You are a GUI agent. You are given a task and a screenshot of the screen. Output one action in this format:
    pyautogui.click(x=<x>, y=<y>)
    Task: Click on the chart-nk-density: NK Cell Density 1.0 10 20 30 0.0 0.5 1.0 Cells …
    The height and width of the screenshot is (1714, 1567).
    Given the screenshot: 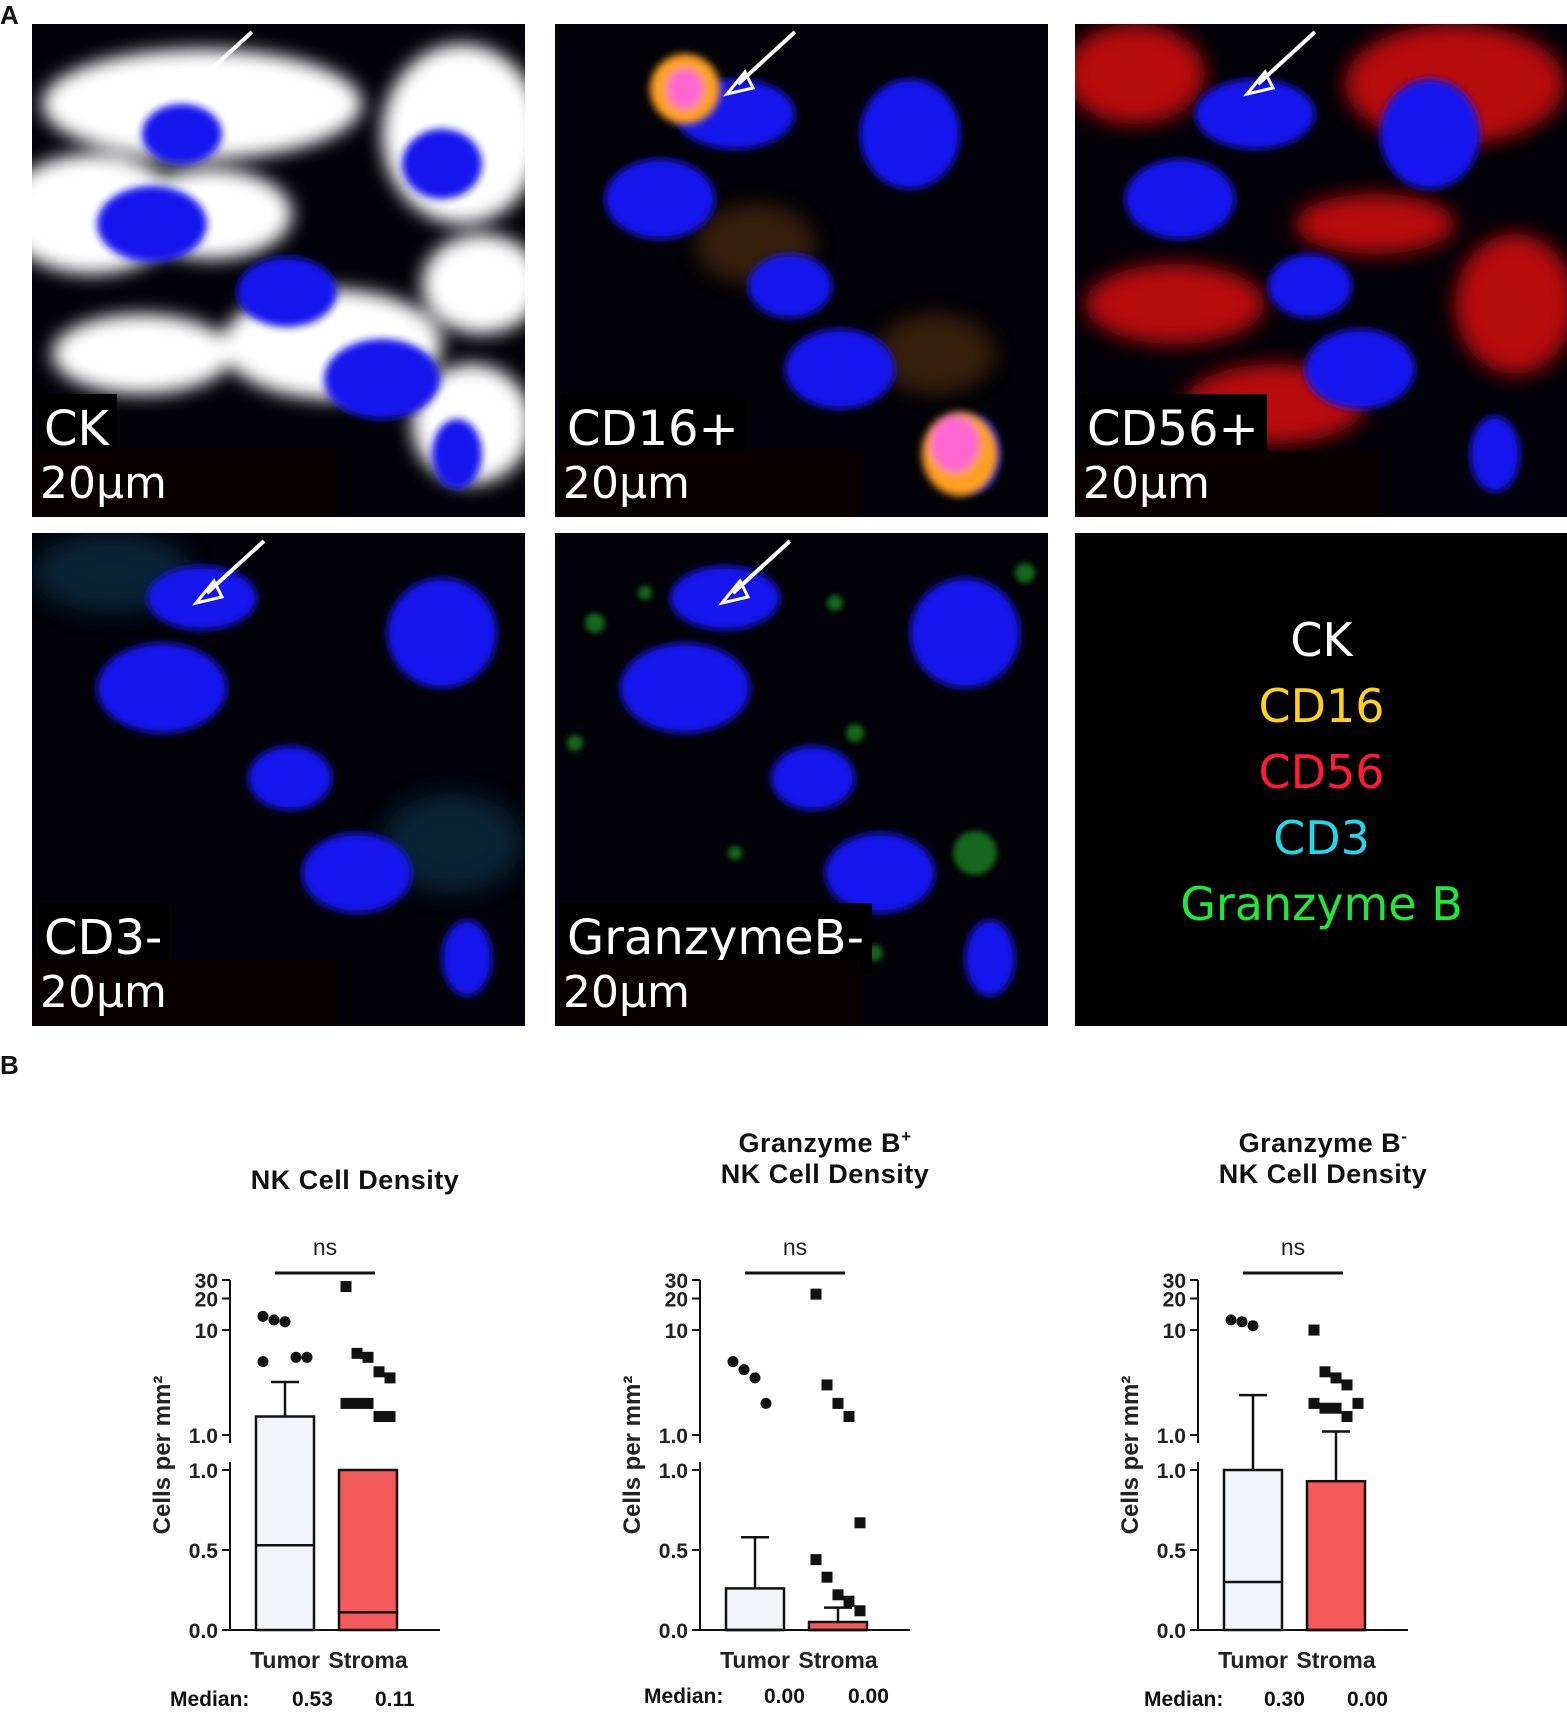 What is the action you would take?
    pyautogui.click(x=355, y=1414)
    